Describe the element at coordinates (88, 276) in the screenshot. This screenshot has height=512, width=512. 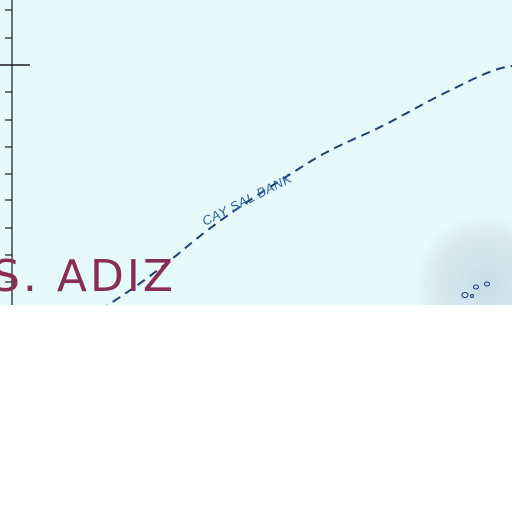
I see `zone-label: S. ADIZ` at that location.